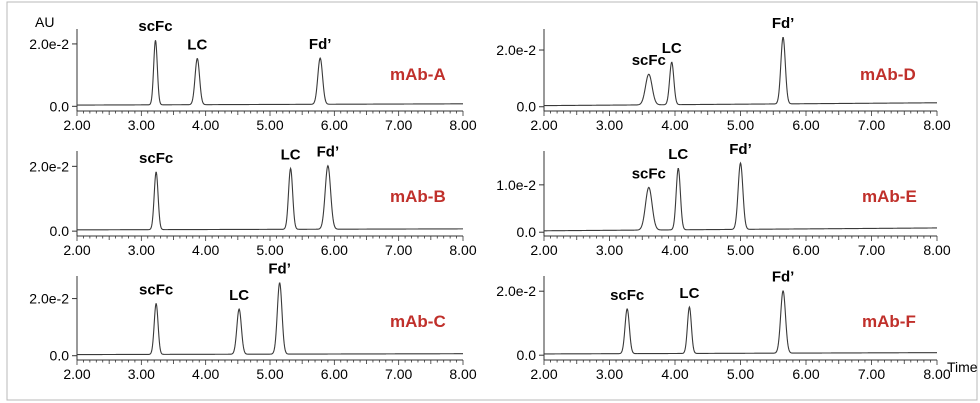  Describe the element at coordinates (418, 321) in the screenshot. I see `panel-title: mAb-C` at that location.